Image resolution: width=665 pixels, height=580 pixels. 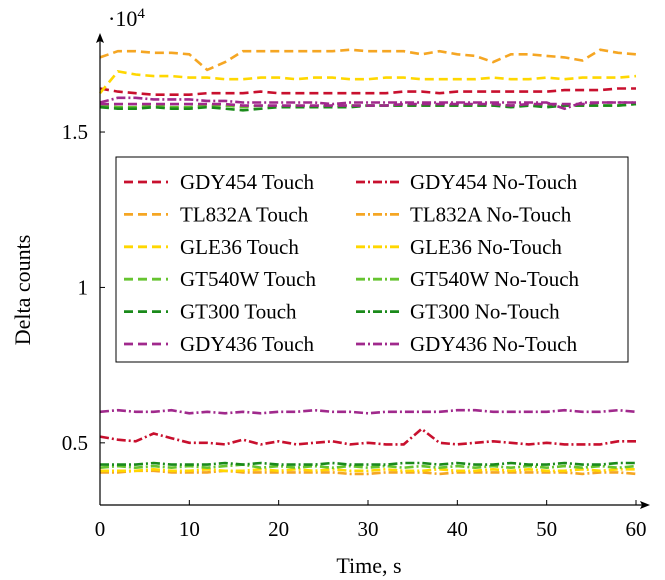 What do you see at coordinates (75, 443) in the screenshot?
I see `y-tick-label: 0.5` at bounding box center [75, 443].